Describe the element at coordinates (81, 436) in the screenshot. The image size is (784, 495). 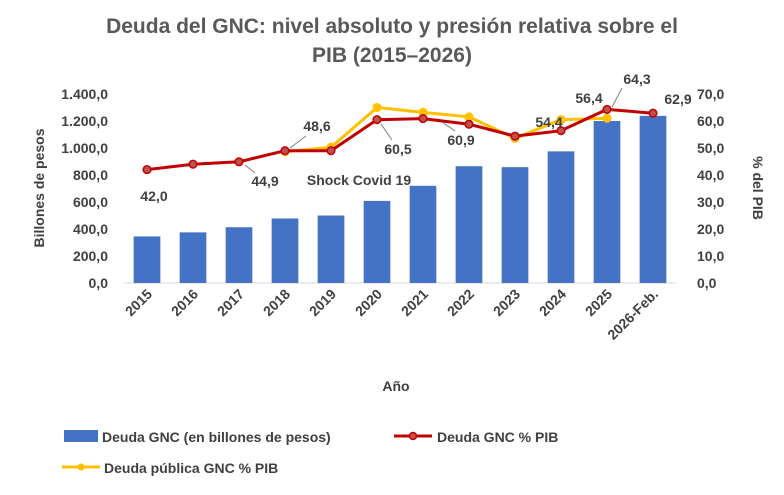
I see `legend-swatch-bars` at that location.